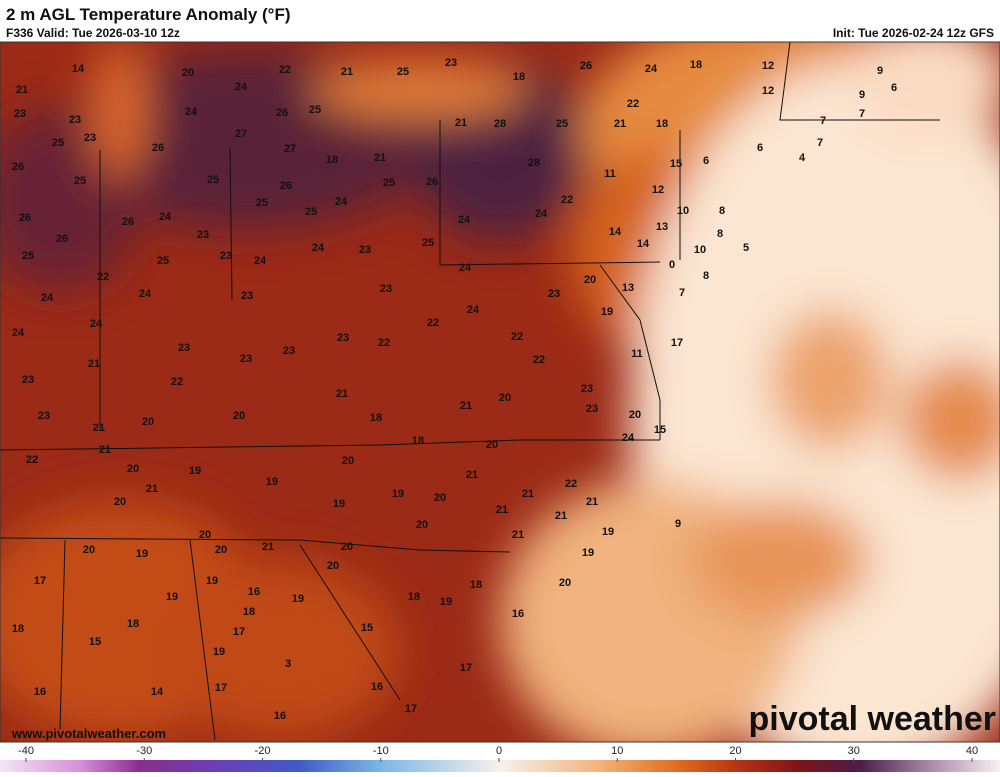 The height and width of the screenshot is (777, 1000). Describe the element at coordinates (610, 174) in the screenshot. I see `map-value-label: 11` at that location.